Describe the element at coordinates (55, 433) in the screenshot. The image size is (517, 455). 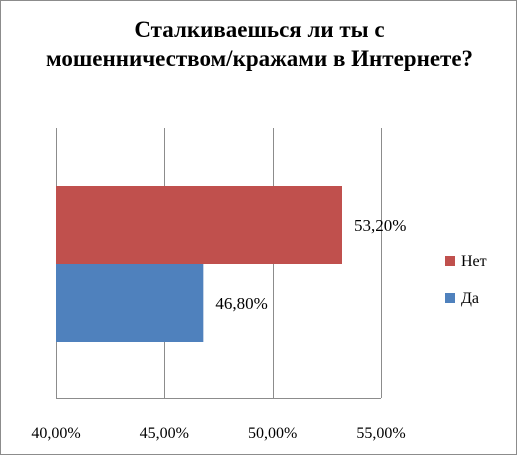
I see `x-tick-label-0: 40,00%` at that location.